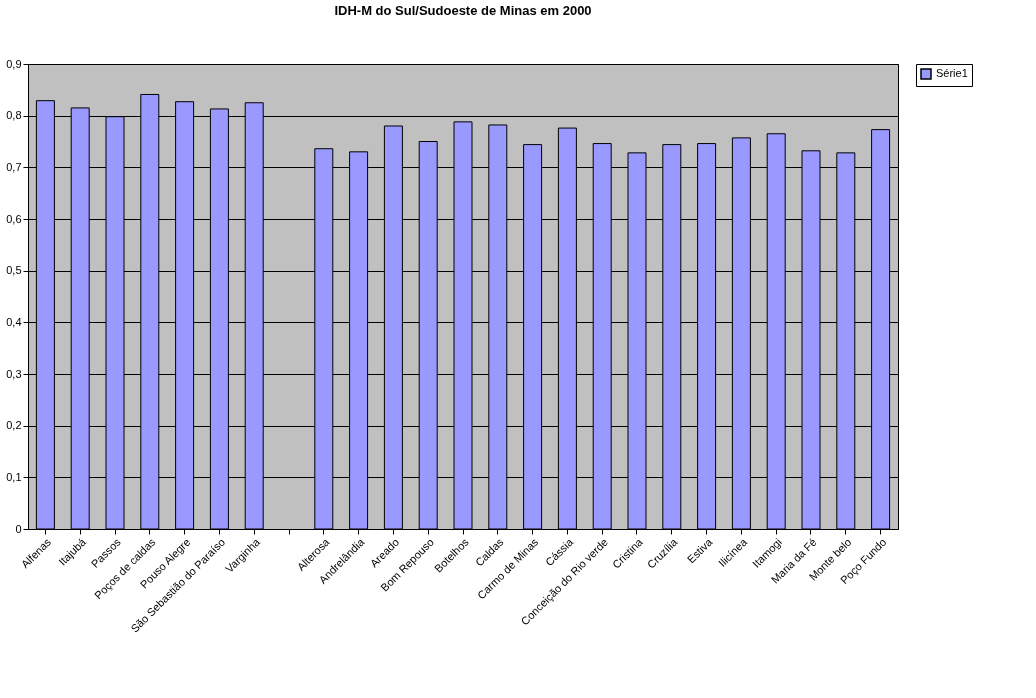  I want to click on legend-label: Série1, so click(952, 73).